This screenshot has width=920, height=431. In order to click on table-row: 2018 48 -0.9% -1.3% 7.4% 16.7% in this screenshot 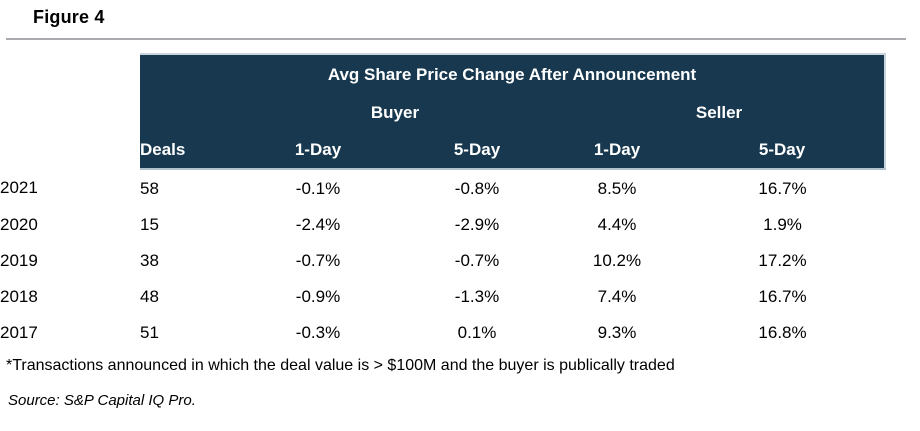, I will do `click(442, 296)`.